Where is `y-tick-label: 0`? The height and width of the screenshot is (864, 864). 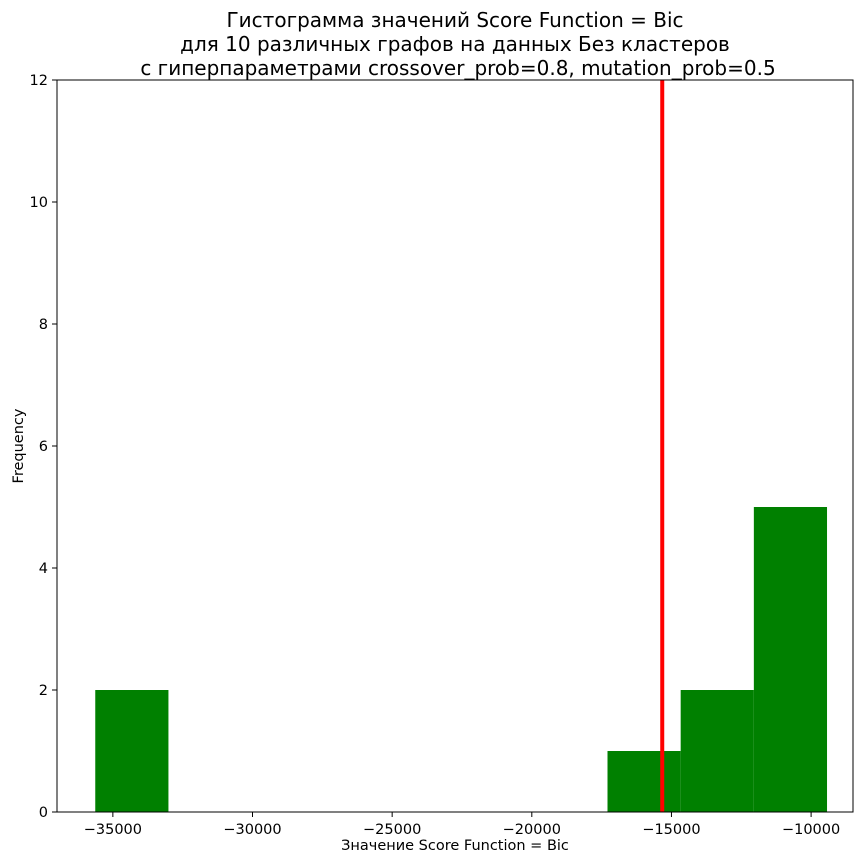
y-tick-label: 0 is located at coordinates (43, 813).